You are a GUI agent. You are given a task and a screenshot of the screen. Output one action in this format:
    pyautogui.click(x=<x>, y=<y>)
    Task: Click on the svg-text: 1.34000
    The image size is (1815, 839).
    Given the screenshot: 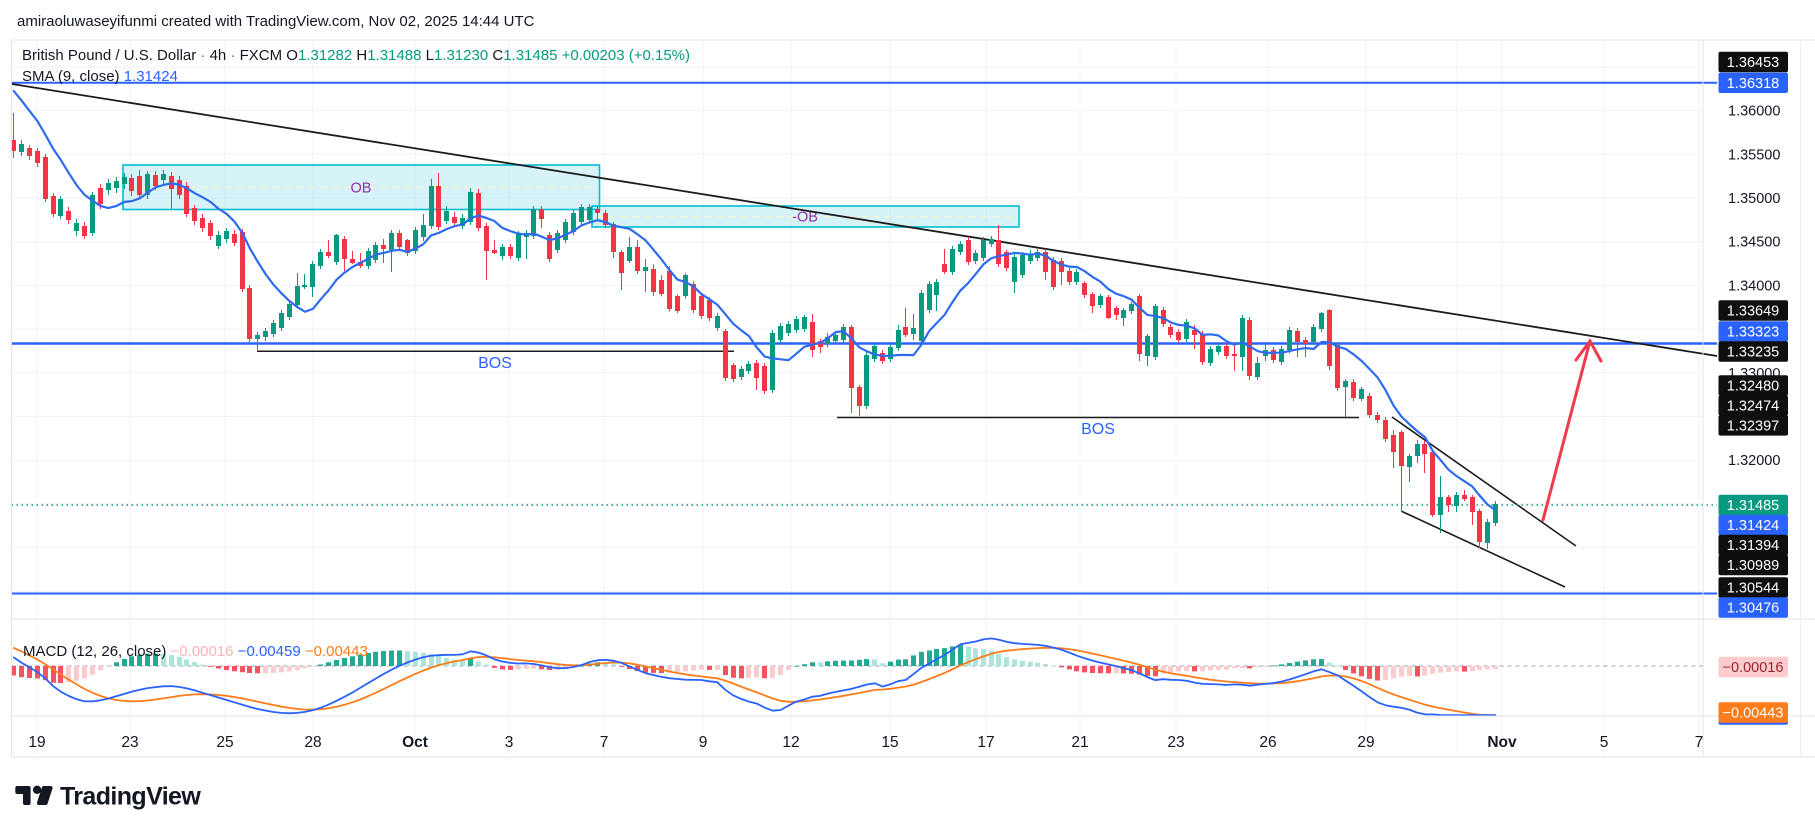 What is the action you would take?
    pyautogui.click(x=1754, y=286)
    